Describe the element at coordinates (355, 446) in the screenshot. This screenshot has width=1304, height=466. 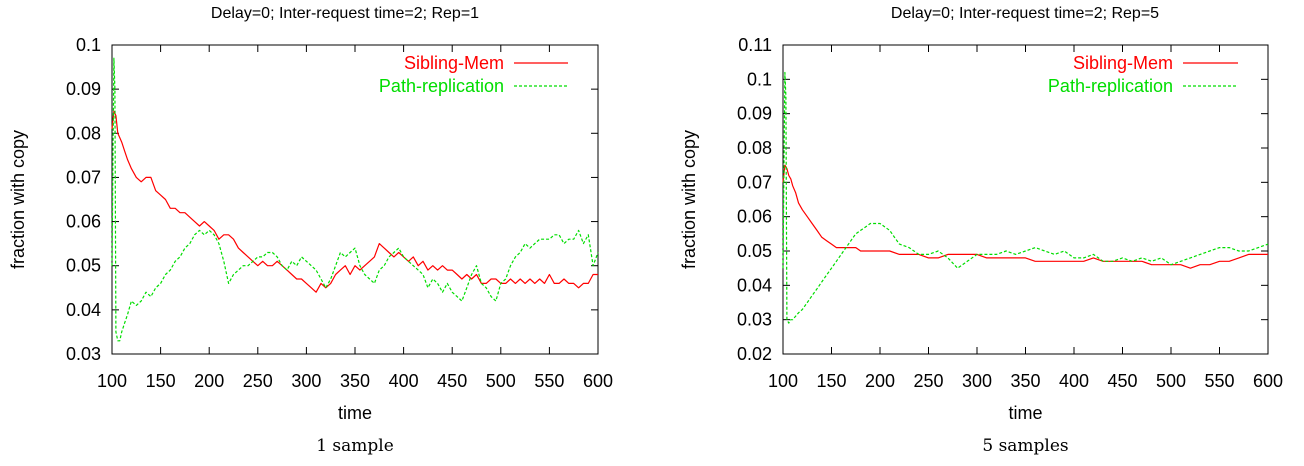
I see `figure-caption: 1 sample` at that location.